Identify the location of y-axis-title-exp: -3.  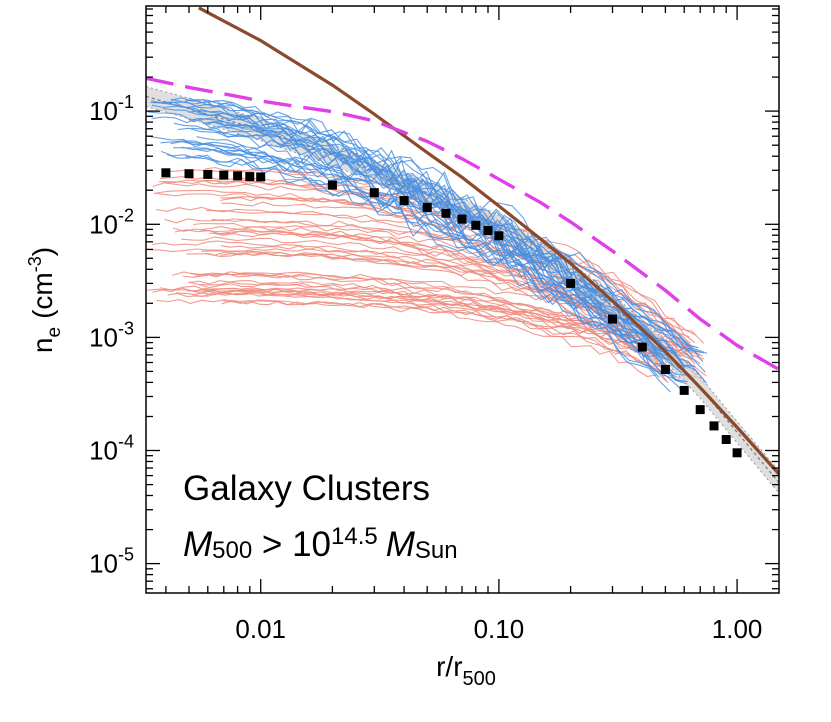
(35, 264).